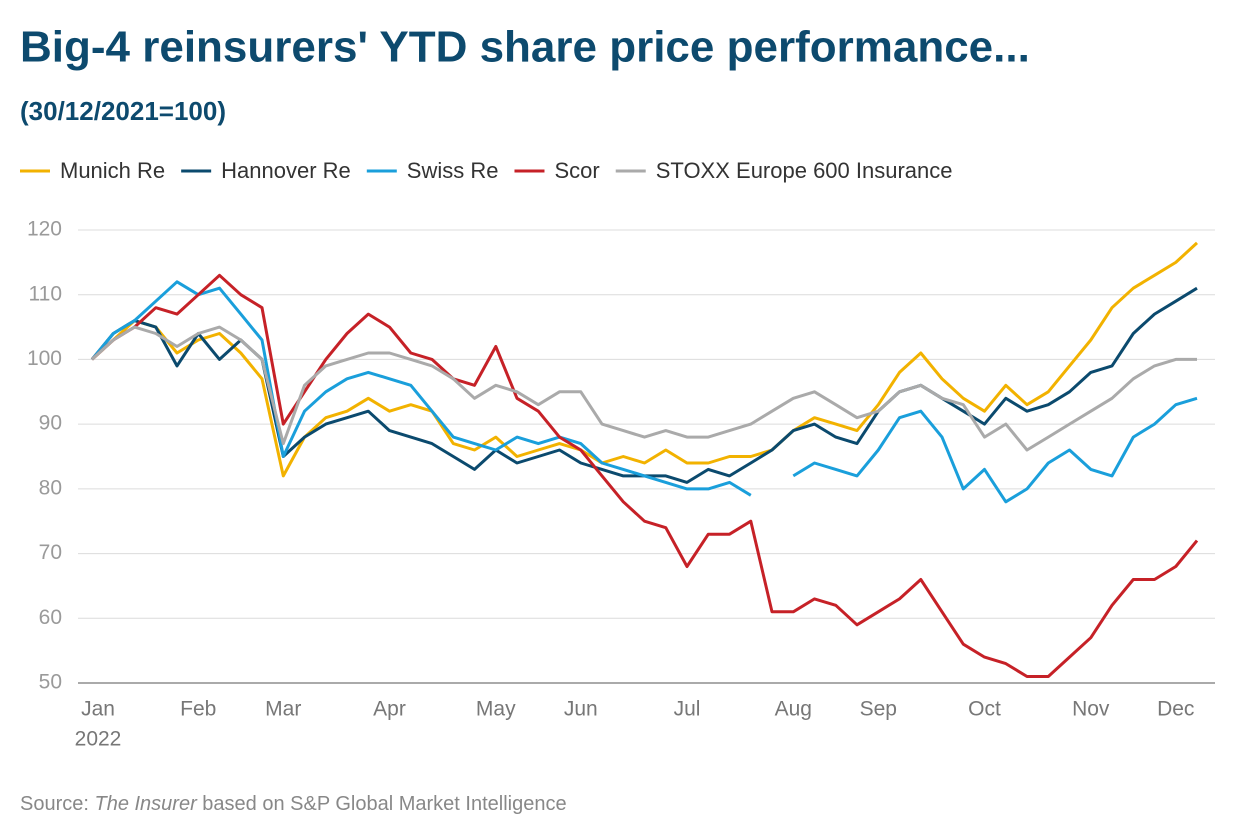 This screenshot has width=1239, height=839. Describe the element at coordinates (1175, 709) in the screenshot. I see `x-tick-label: Dec` at that location.